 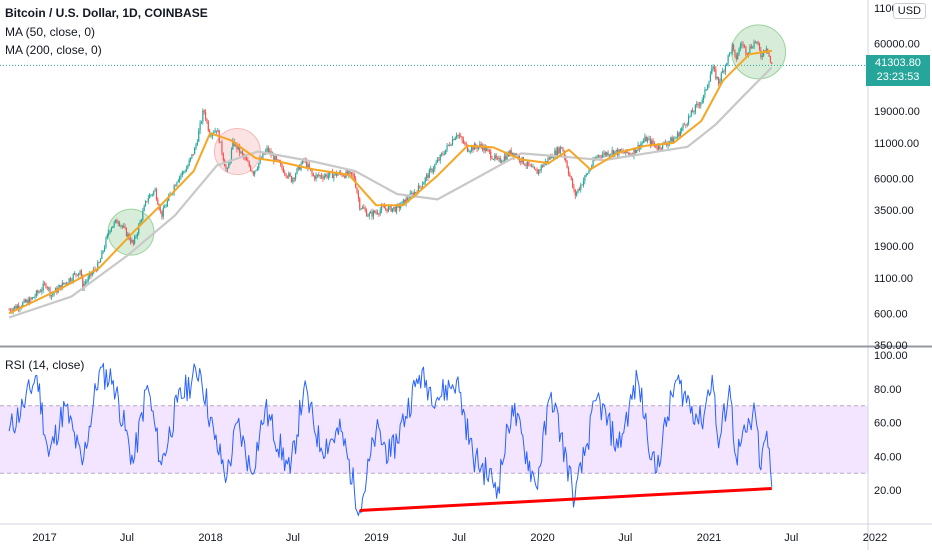 What do you see at coordinates (565, 499) in the screenshot?
I see `divergence-line` at bounding box center [565, 499].